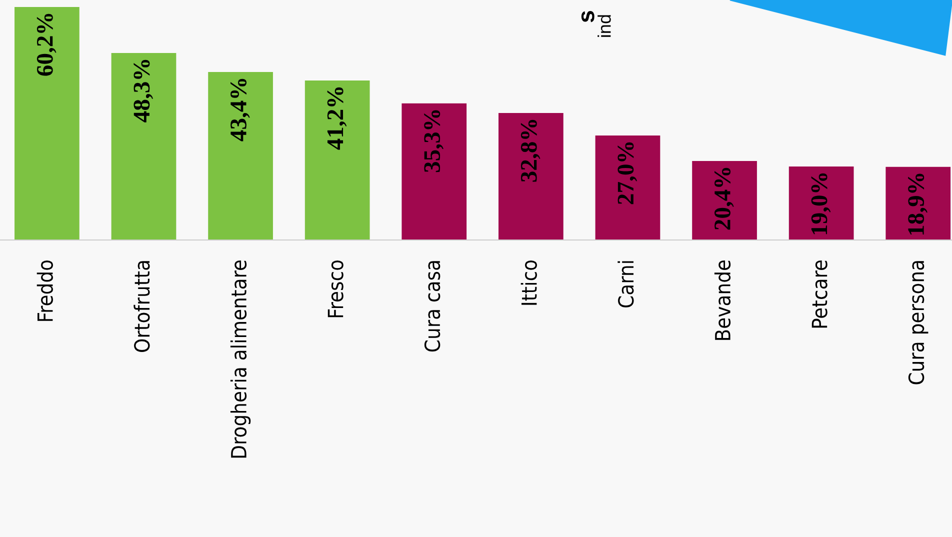 The image size is (952, 537). What do you see at coordinates (337, 118) in the screenshot?
I see `data-label: 41,2%` at bounding box center [337, 118].